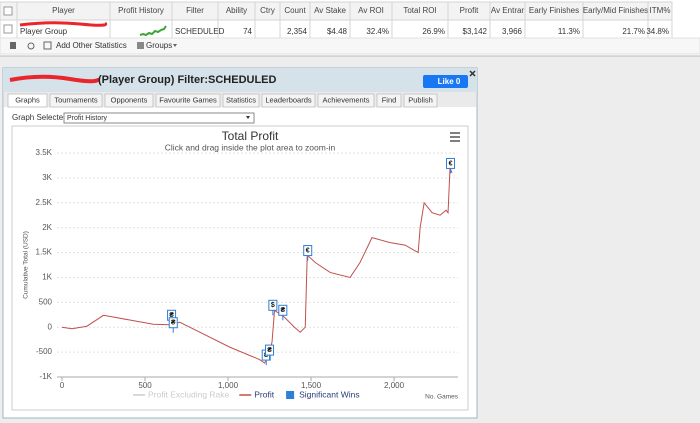  What do you see at coordinates (267, 10) in the screenshot?
I see `column-header: Ctry` at bounding box center [267, 10].